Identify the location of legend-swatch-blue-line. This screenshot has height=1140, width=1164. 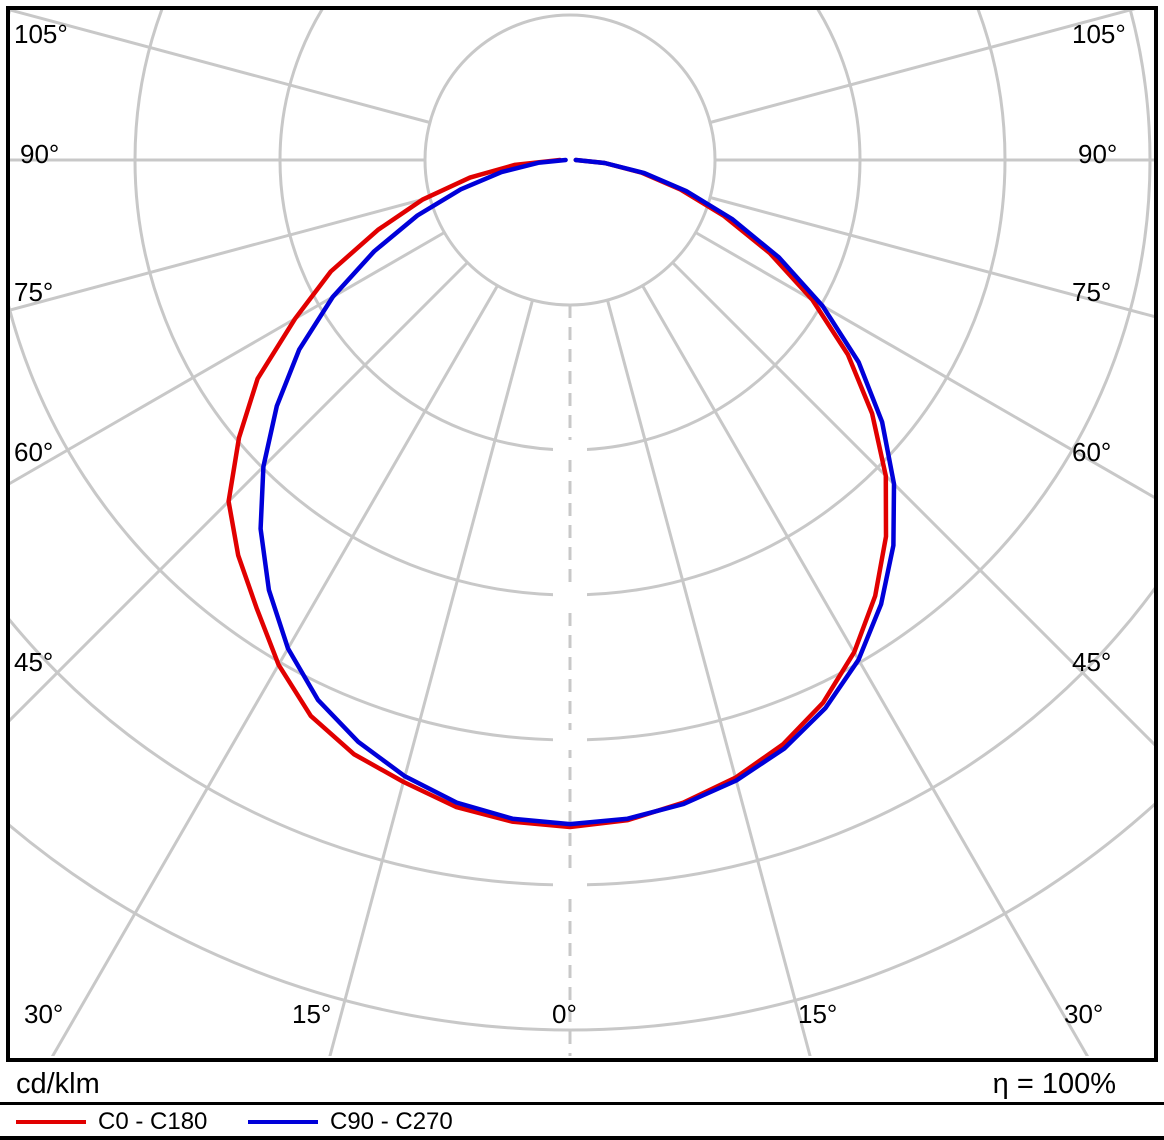
(283, 1122).